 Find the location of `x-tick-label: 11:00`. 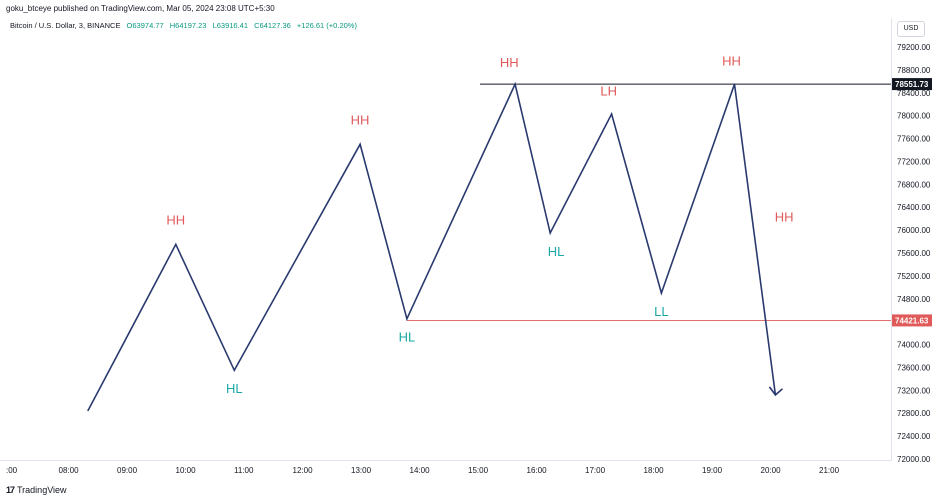

x-tick-label: 11:00 is located at coordinates (244, 470).